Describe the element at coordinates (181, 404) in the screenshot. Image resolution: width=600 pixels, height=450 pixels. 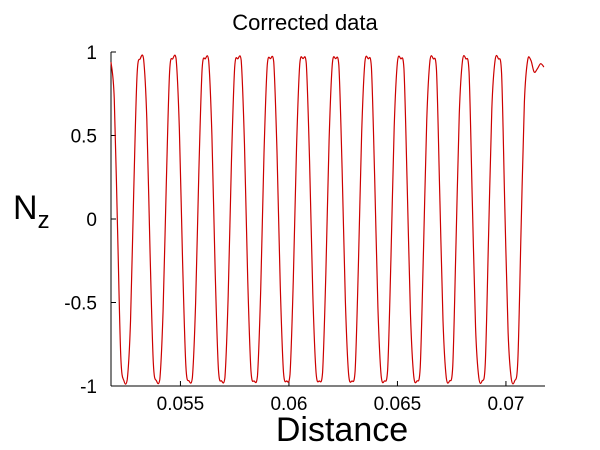
I see `x-tick-label: 0.055` at that location.